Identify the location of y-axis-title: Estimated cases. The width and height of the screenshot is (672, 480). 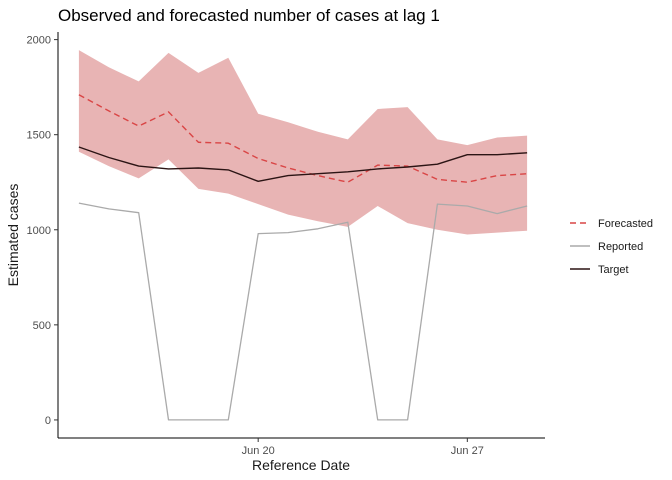
(13, 235).